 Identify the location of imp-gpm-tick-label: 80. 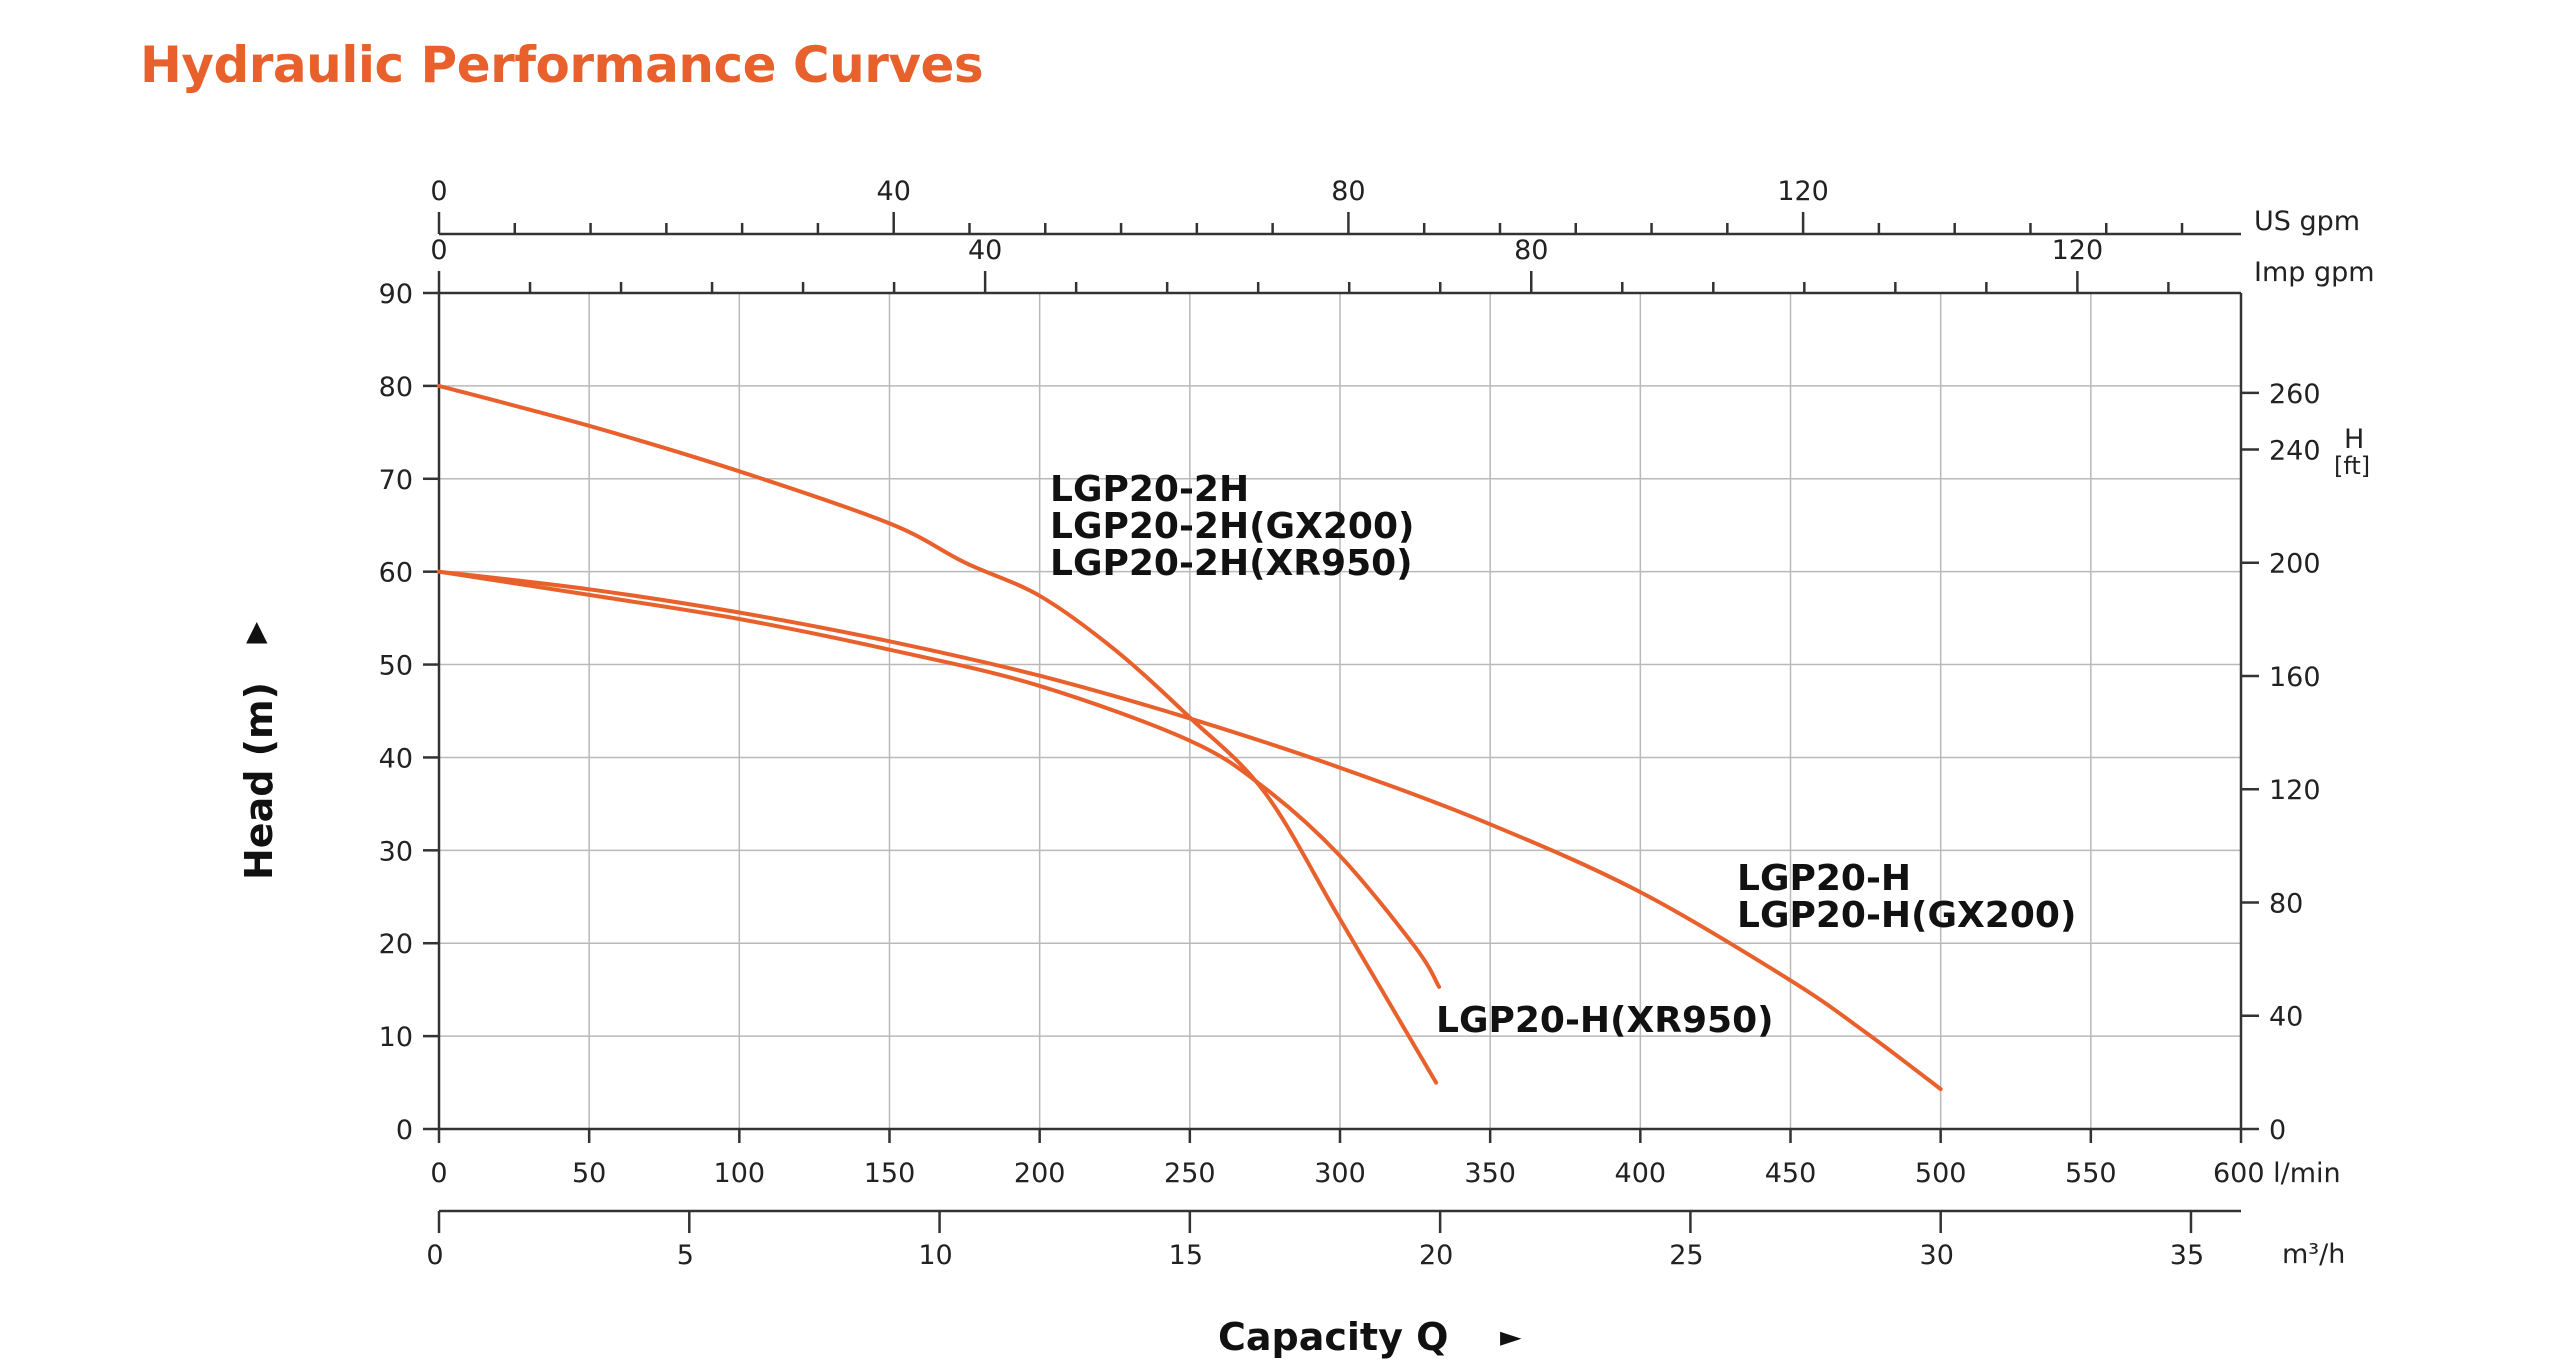
(1531, 250).